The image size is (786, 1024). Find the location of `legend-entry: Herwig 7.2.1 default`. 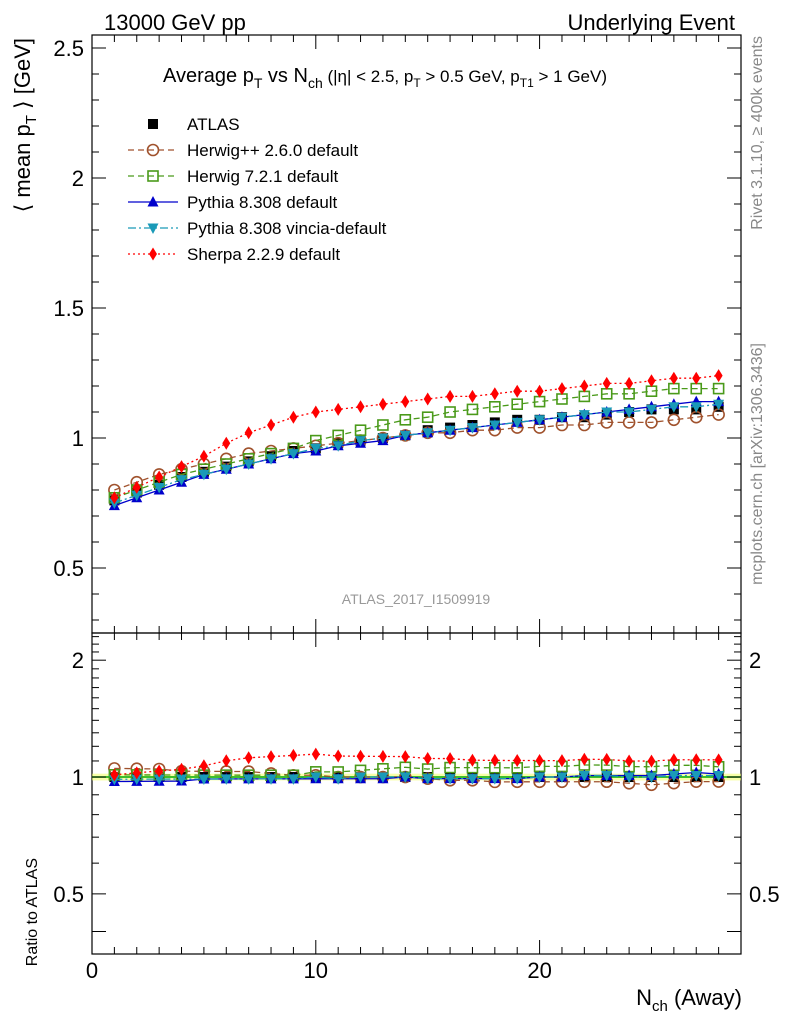

legend-entry: Herwig 7.2.1 default is located at coordinates (233, 176).